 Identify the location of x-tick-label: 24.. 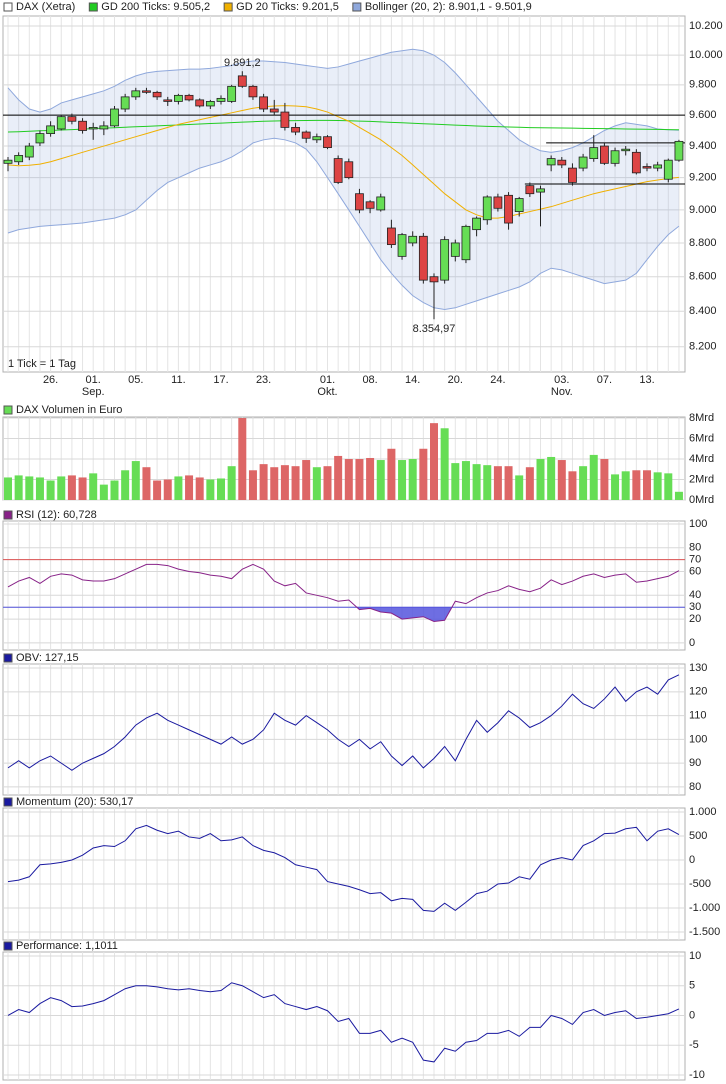
(497, 380).